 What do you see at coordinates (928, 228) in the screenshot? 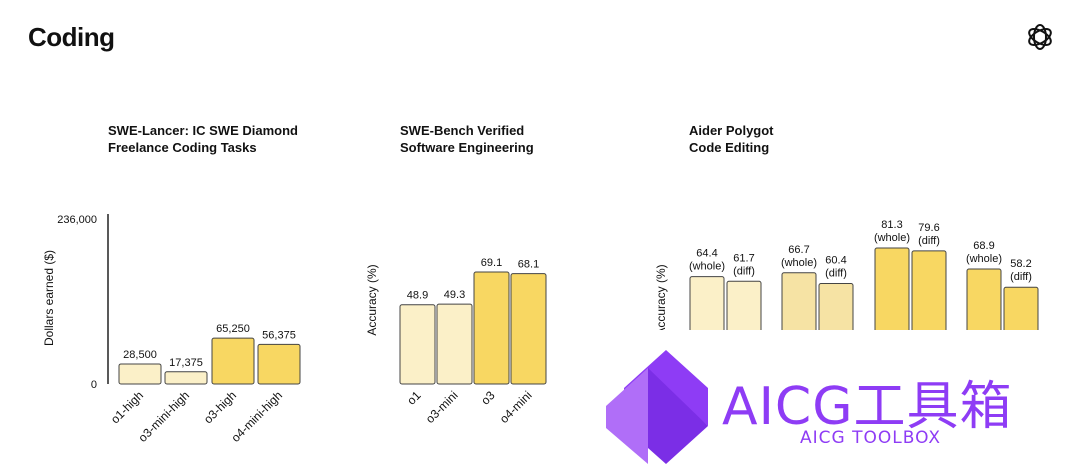
I see `chart3-data-label: 79.6` at bounding box center [928, 228].